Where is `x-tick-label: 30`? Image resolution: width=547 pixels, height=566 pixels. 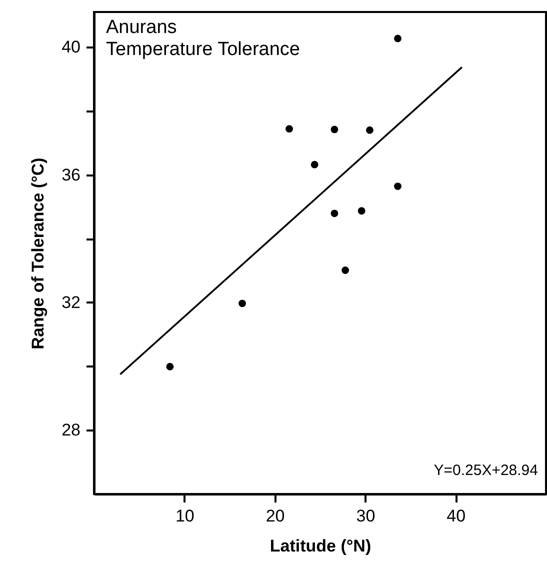
x-tick-label: 30 is located at coordinates (366, 516).